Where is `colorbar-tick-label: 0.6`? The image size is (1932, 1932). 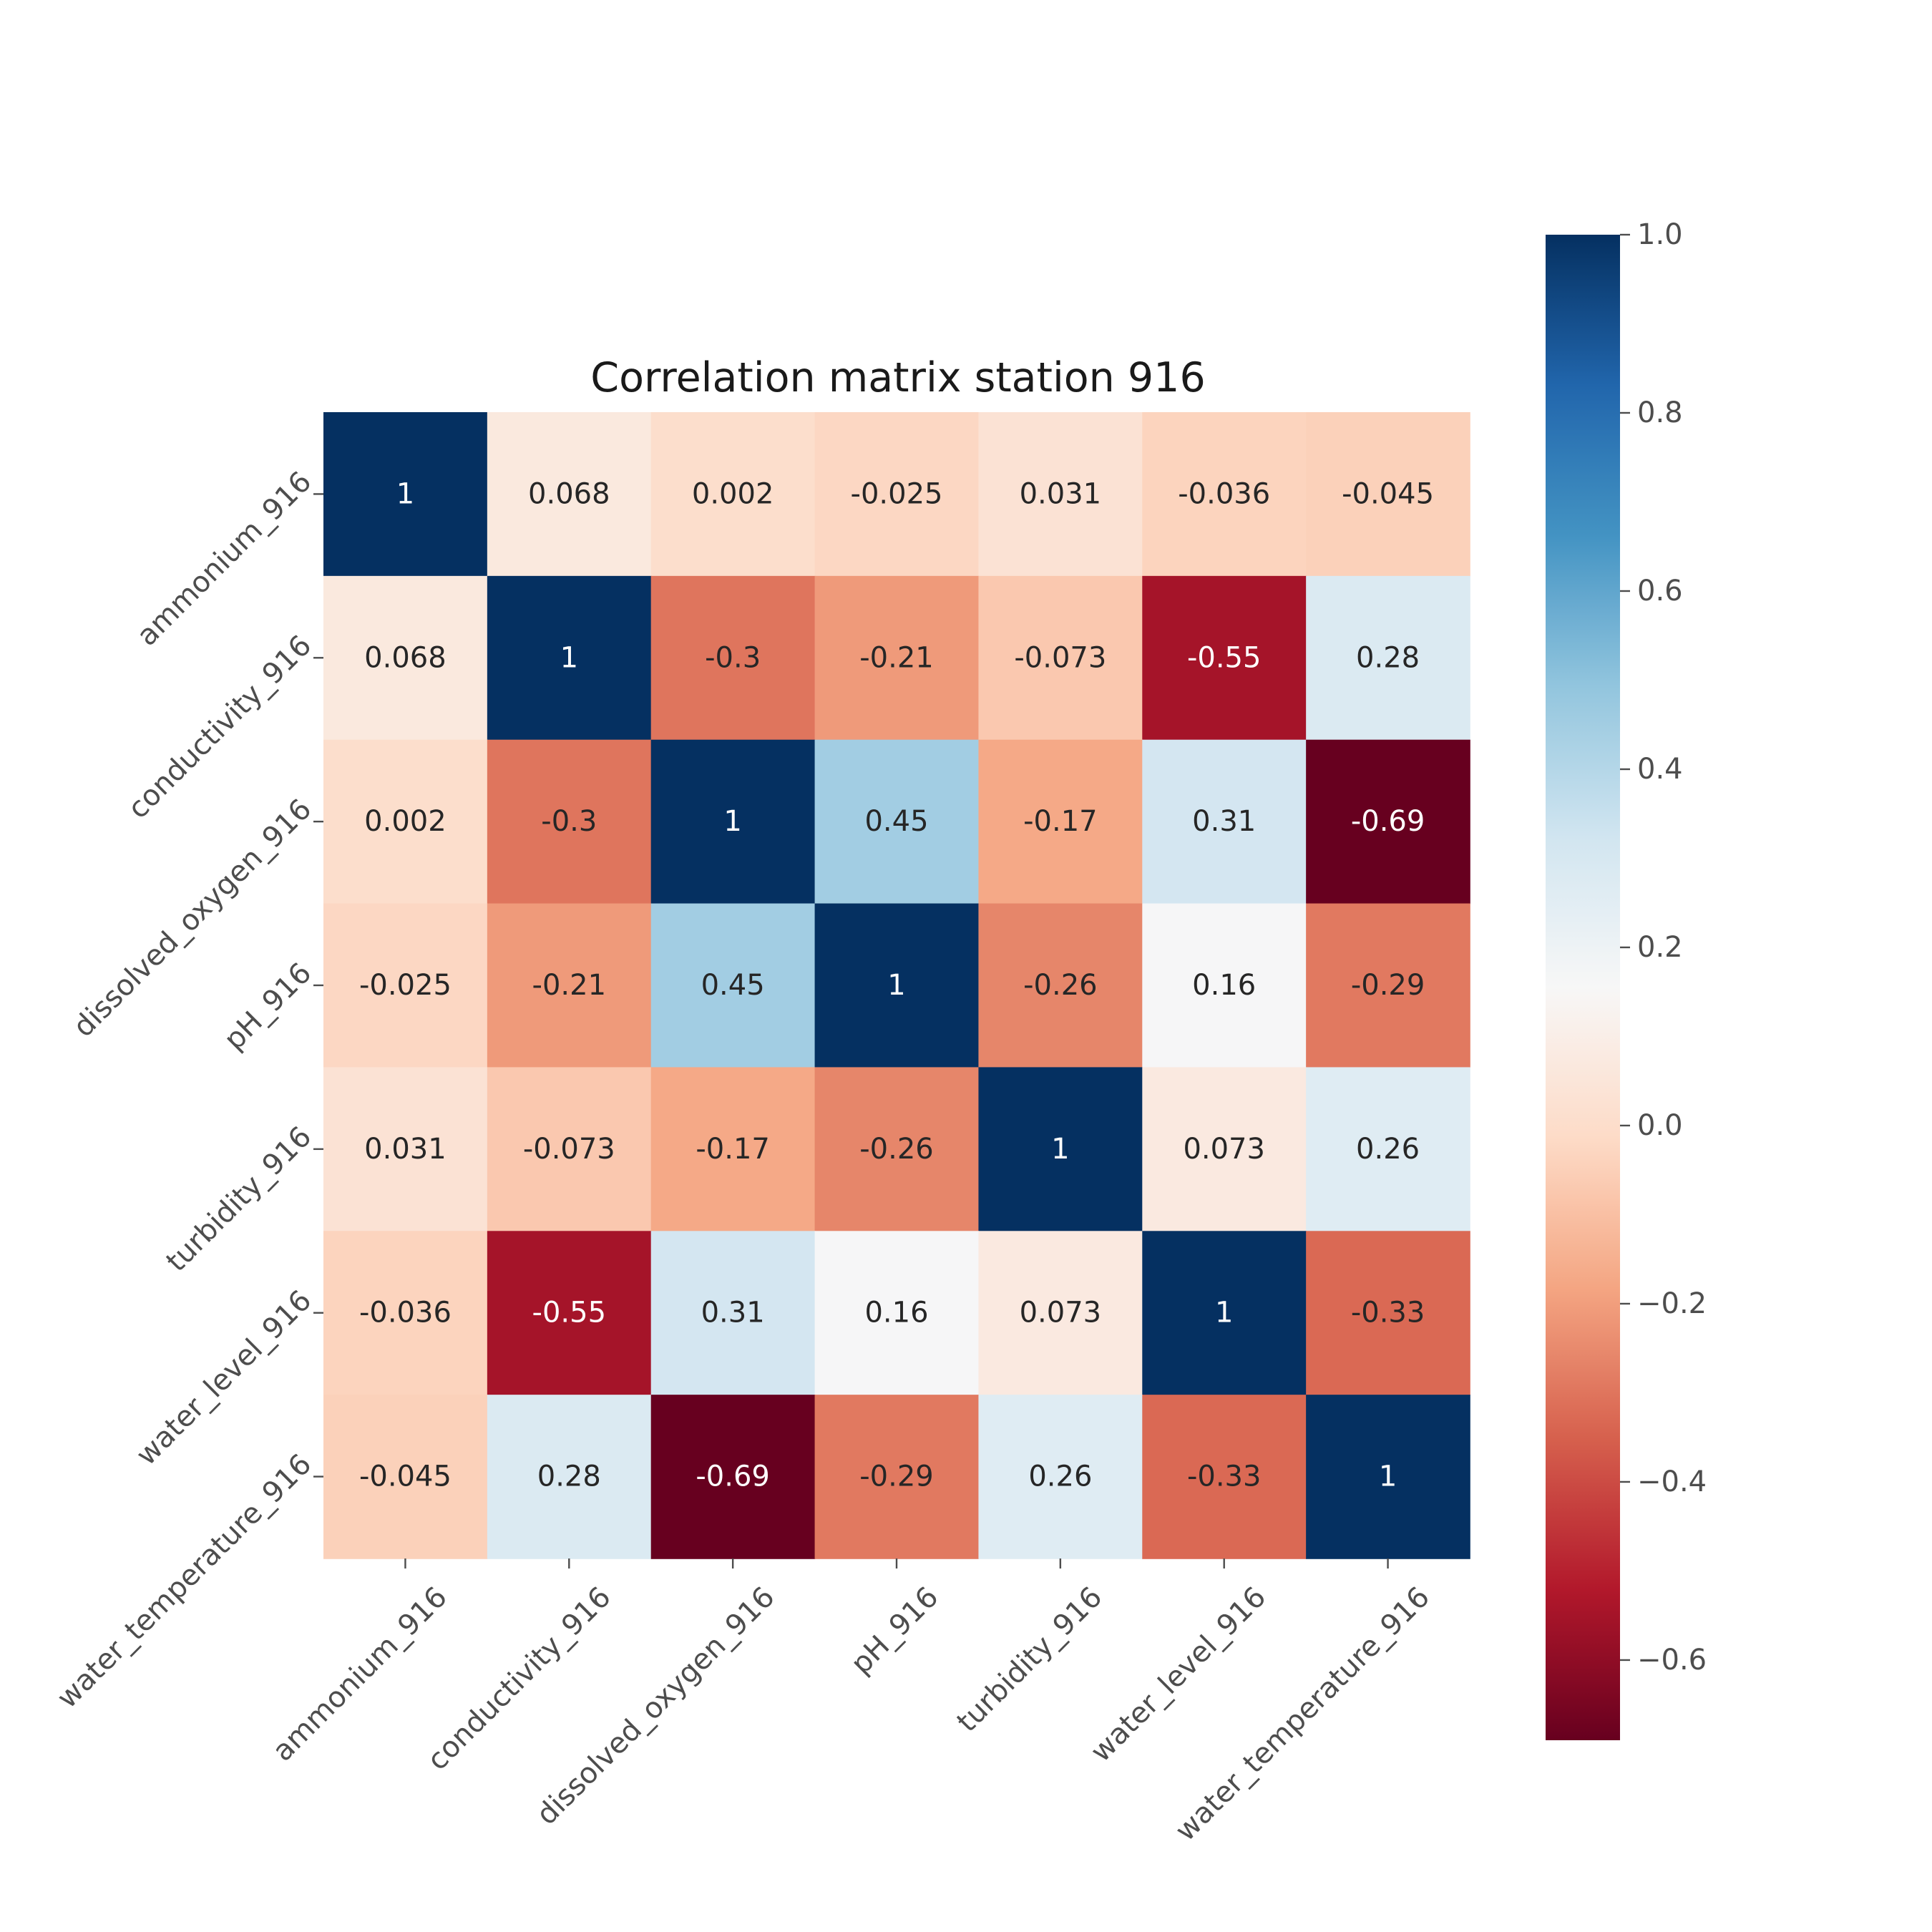 colorbar-tick-label: 0.6 is located at coordinates (1660, 591).